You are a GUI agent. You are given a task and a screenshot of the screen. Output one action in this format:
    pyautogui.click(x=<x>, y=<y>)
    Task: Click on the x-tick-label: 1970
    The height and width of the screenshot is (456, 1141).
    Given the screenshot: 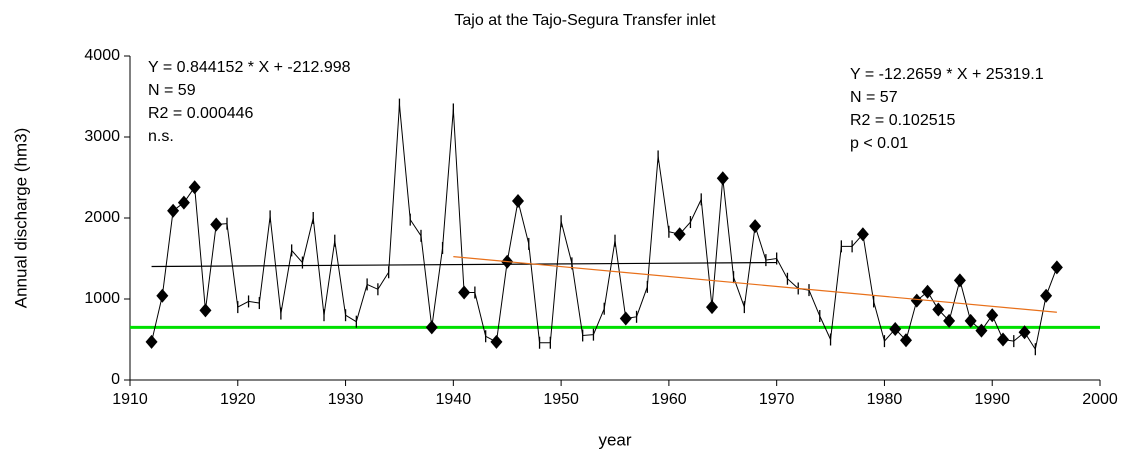 What is the action you would take?
    pyautogui.click(x=777, y=399)
    